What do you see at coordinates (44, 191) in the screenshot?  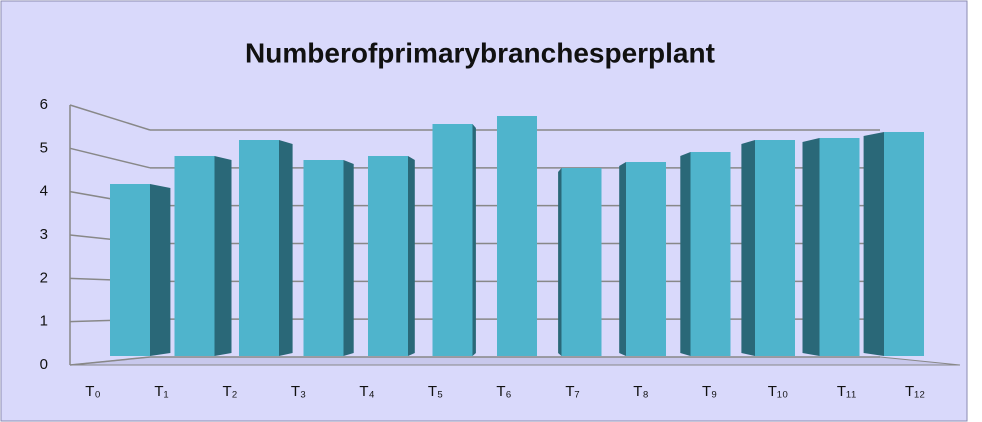 I see `y-tick-label: 4` at bounding box center [44, 191].